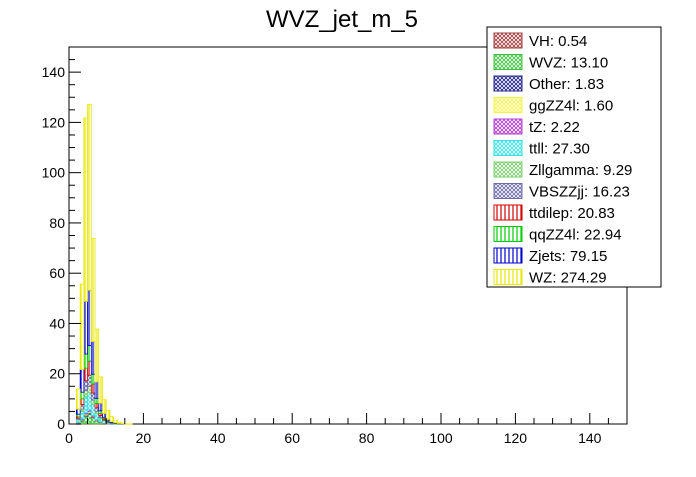 The height and width of the screenshot is (477, 696). Describe the element at coordinates (571, 106) in the screenshot. I see `legend-label: ggZZ4l: 1.60` at that location.